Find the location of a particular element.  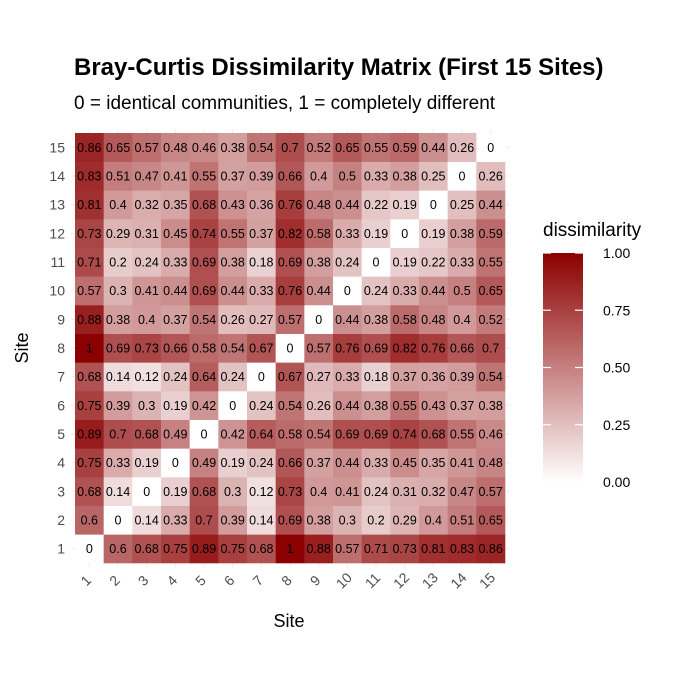

cell-value-label: 0.67 is located at coordinates (290, 377).